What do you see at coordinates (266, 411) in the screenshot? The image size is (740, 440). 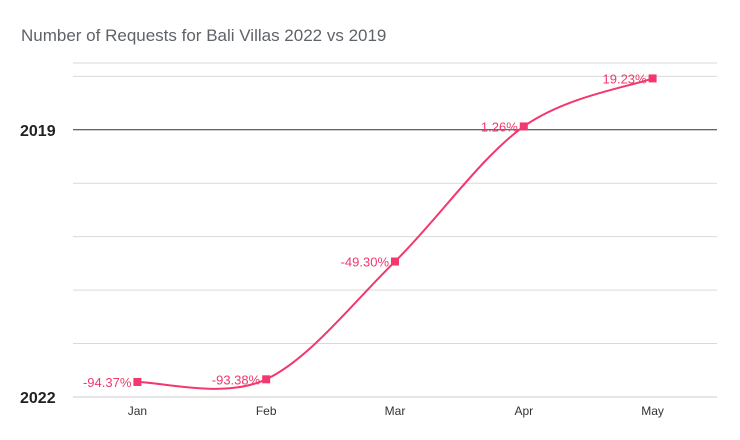 I see `x-tick-label-feb: Feb` at bounding box center [266, 411].